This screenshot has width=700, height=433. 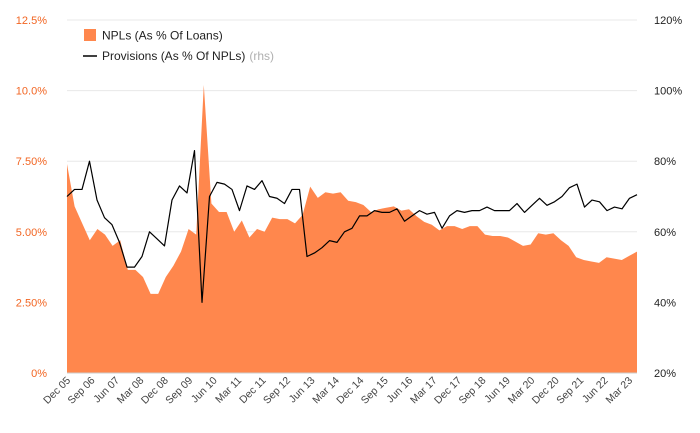 I want to click on x-tick-label: Sep 12, so click(x=277, y=391).